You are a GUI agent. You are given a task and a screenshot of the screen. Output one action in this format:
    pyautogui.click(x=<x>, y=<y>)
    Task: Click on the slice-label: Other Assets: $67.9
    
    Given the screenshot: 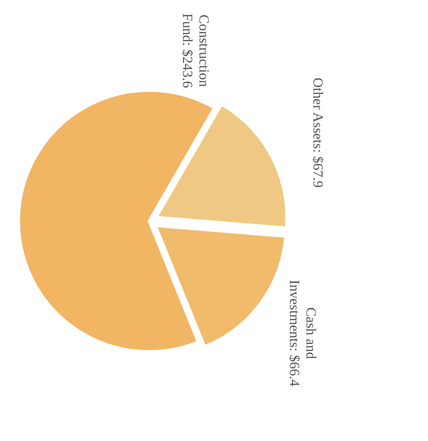 What is the action you would take?
    pyautogui.click(x=316, y=133)
    